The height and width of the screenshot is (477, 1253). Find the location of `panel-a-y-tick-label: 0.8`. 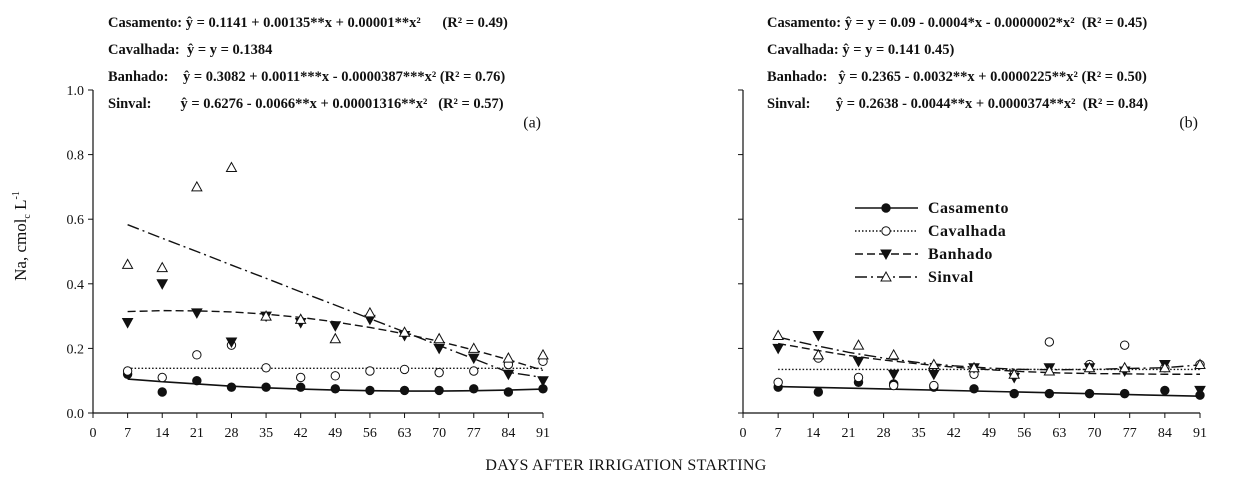

panel-a-y-tick-label: 0.8 is located at coordinates (76, 156).